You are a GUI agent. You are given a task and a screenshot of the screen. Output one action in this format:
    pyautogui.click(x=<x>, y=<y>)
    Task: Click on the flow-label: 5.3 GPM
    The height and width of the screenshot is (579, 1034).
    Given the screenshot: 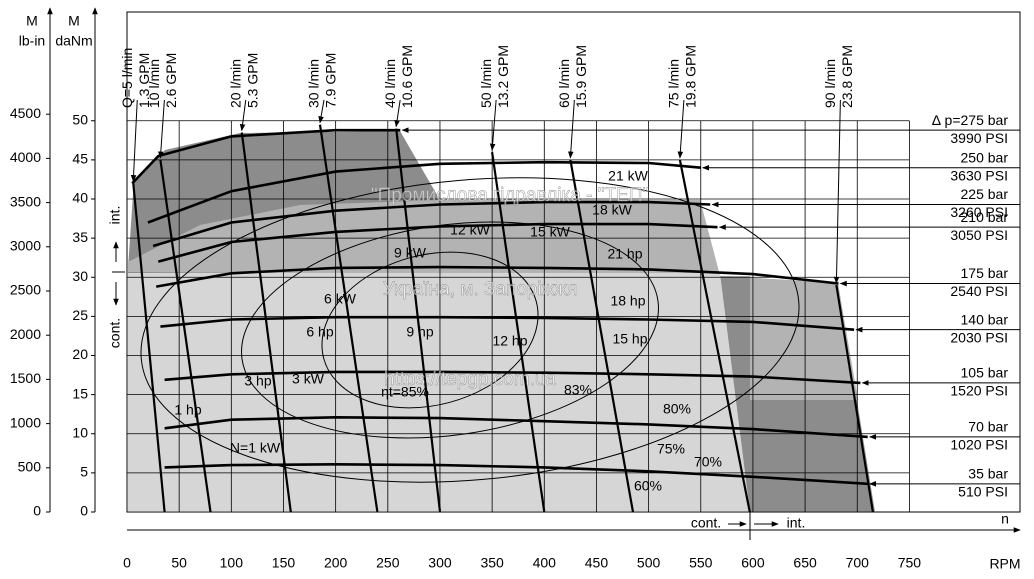 What is the action you would take?
    pyautogui.click(x=252, y=80)
    